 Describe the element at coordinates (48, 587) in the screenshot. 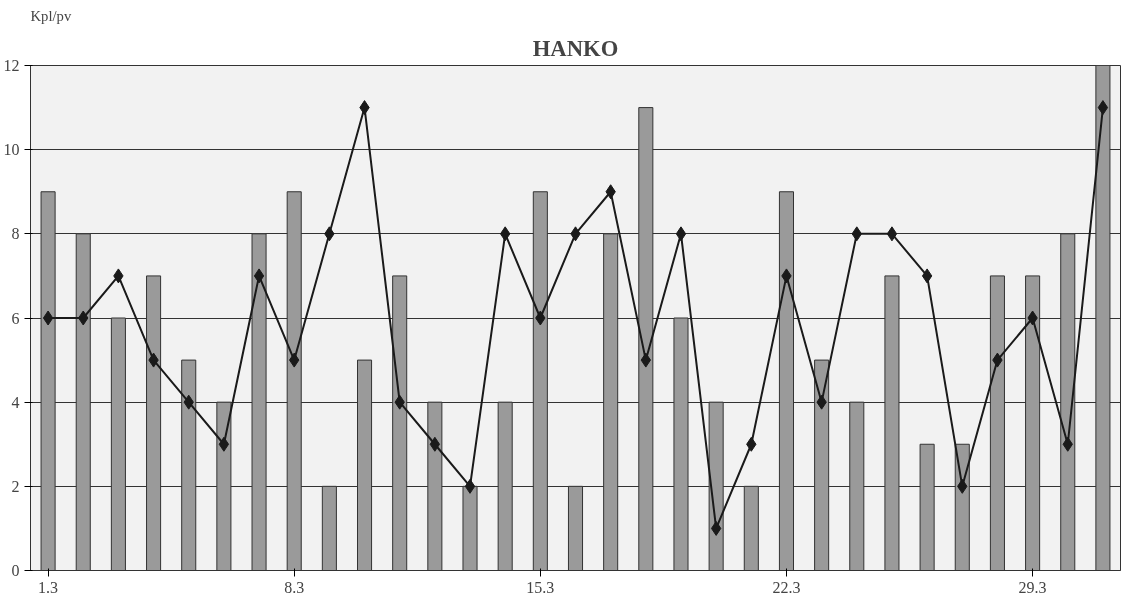

I see `x-tick-label: 1.3` at that location.